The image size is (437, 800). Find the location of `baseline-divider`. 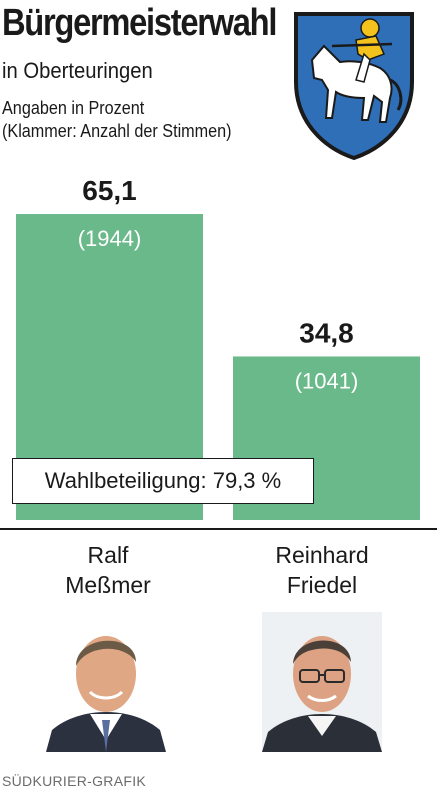

baseline-divider is located at coordinates (218, 529).